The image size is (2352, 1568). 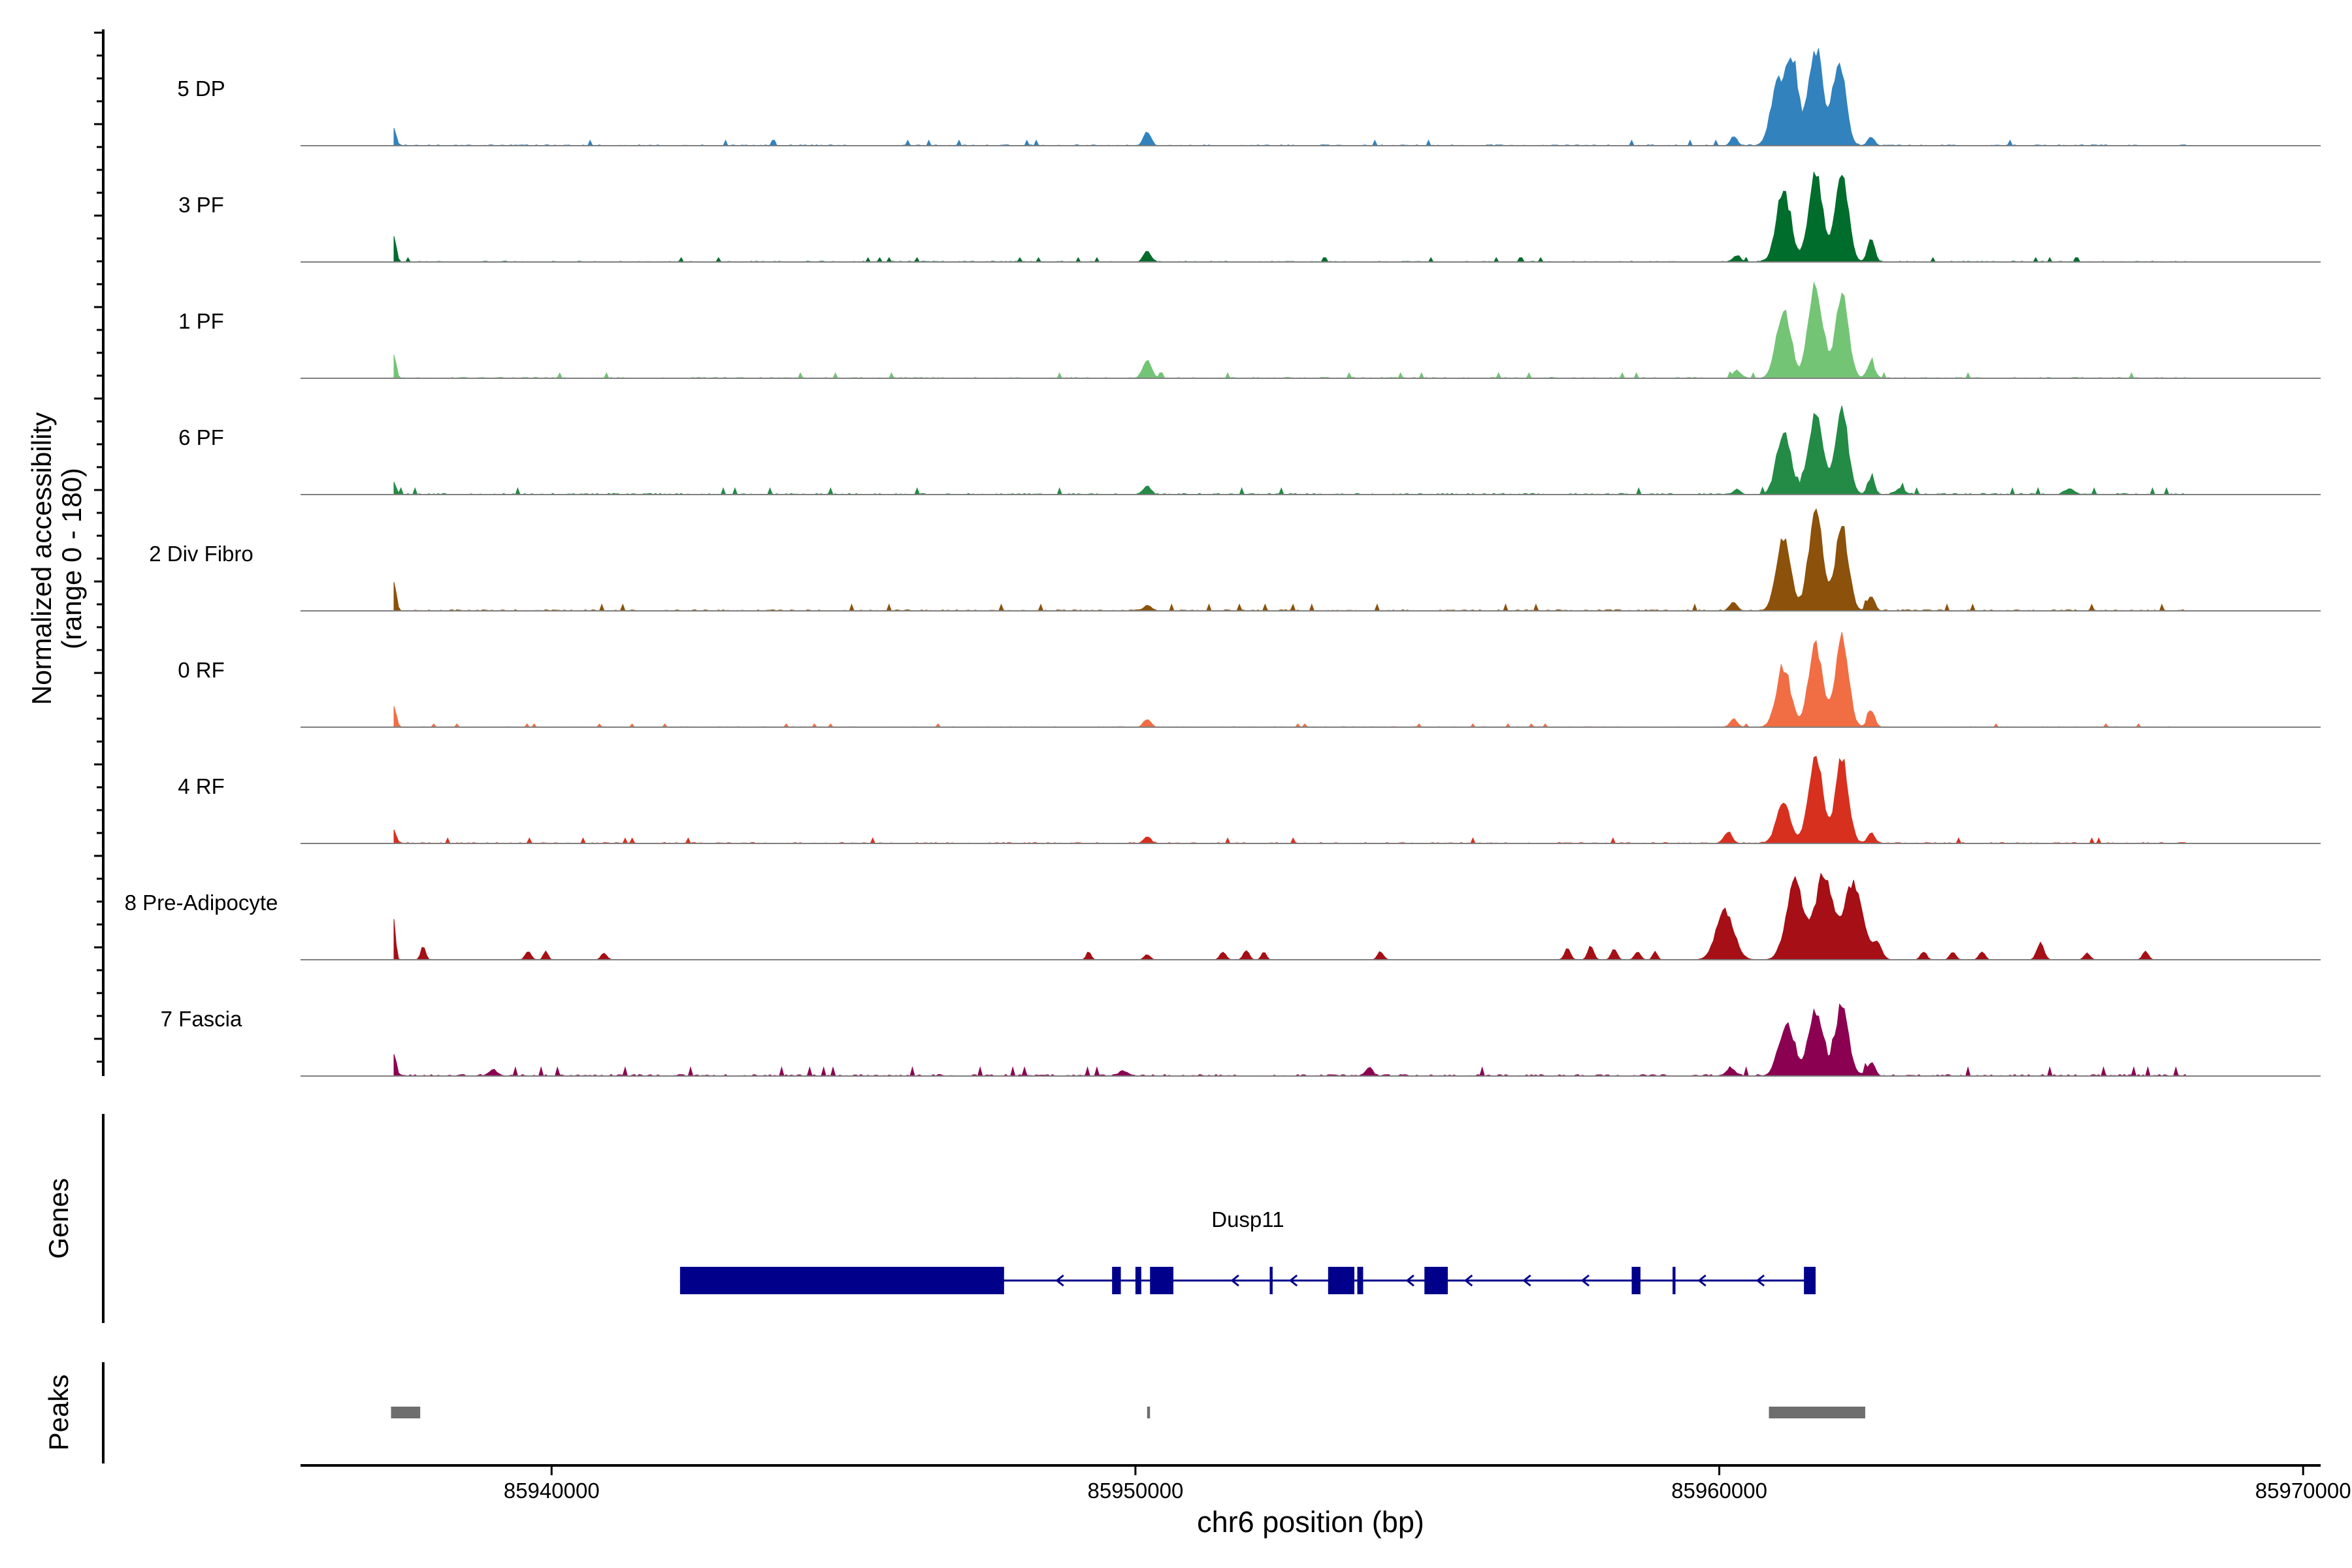 What do you see at coordinates (1247, 1219) in the screenshot?
I see `gene-name-label: Dusp11` at bounding box center [1247, 1219].